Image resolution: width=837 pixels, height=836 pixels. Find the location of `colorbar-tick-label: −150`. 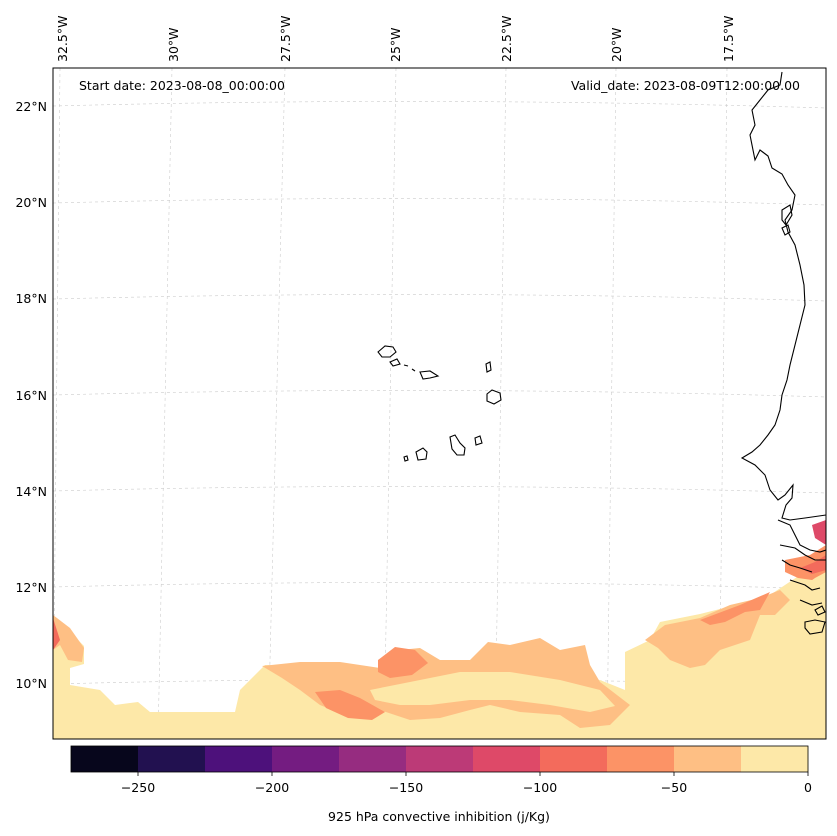

colorbar-tick-label: −150 is located at coordinates (406, 787).